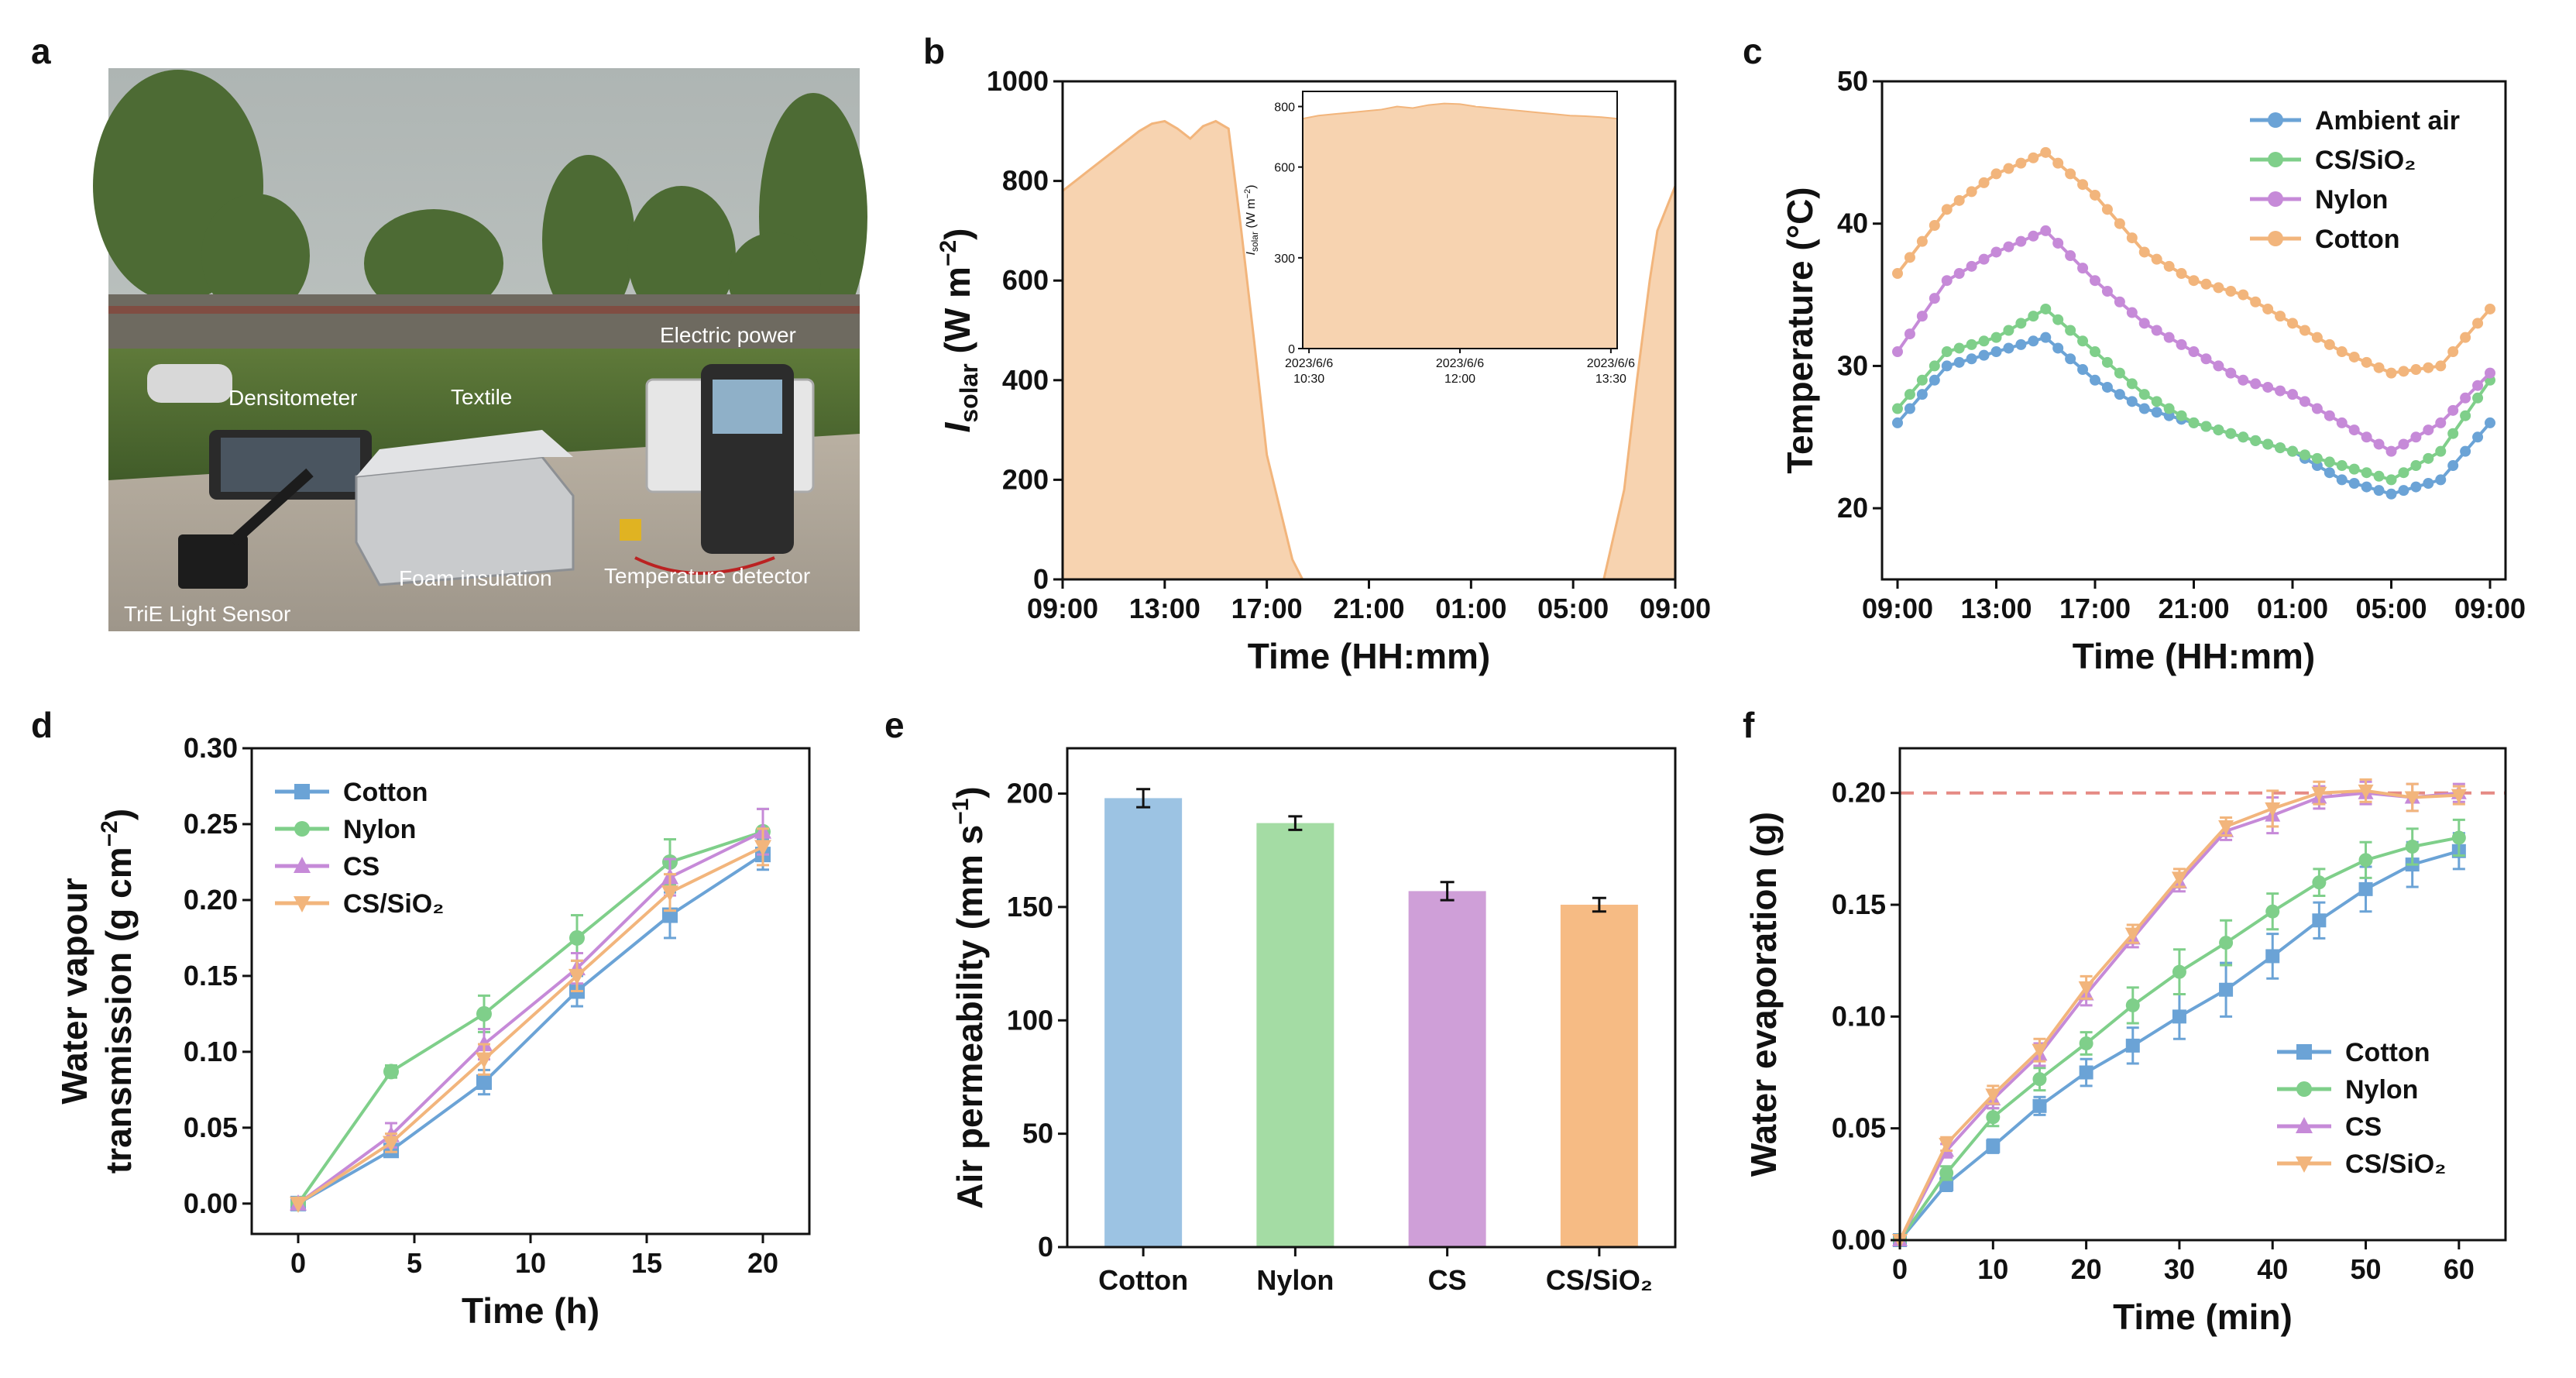 The height and width of the screenshot is (1378, 2576). Describe the element at coordinates (969, 997) in the screenshot. I see `e-y-axis-label: Air permeability (mm s−1)` at that location.